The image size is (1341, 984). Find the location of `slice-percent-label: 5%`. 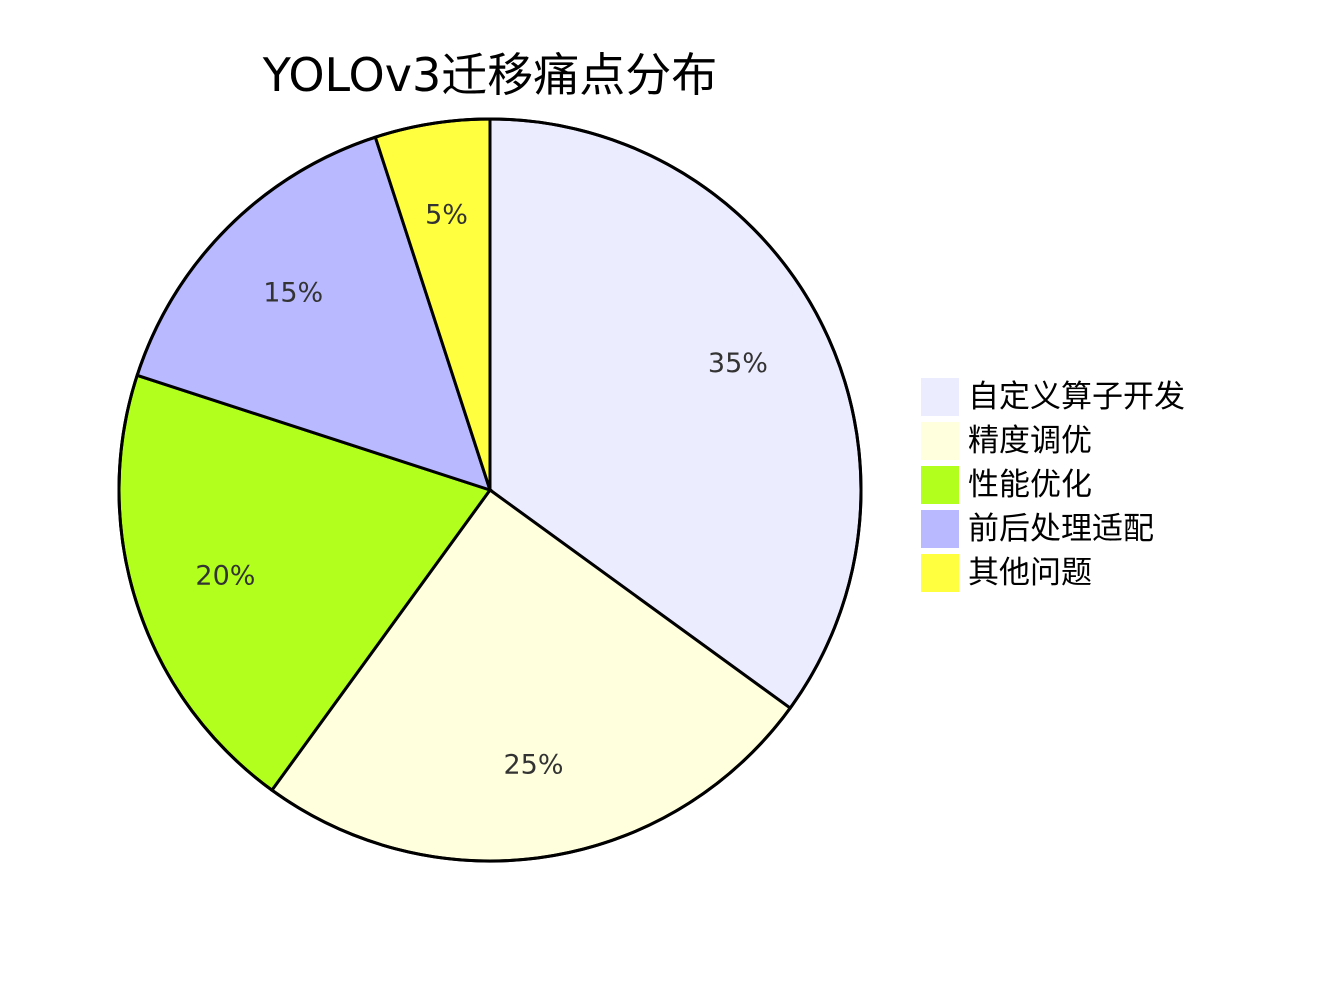

slice-percent-label: 5% is located at coordinates (446, 215).